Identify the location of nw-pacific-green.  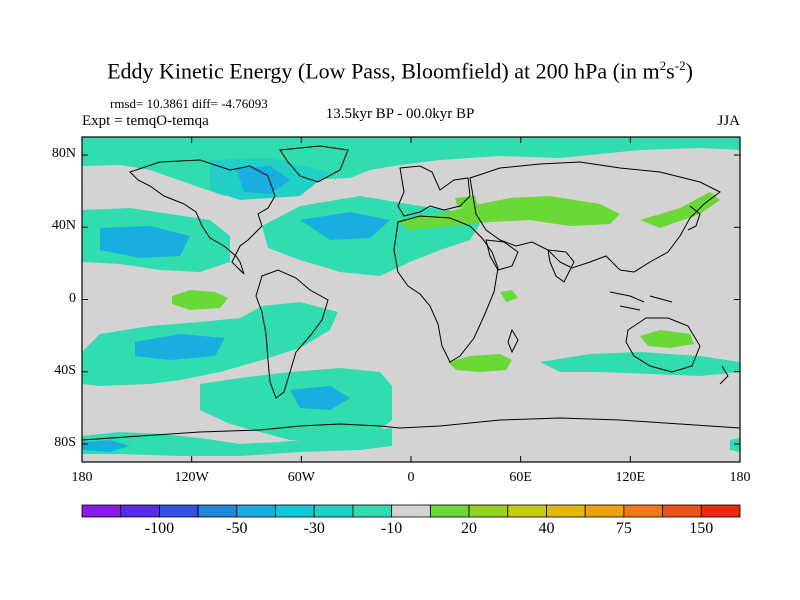
(680, 210).